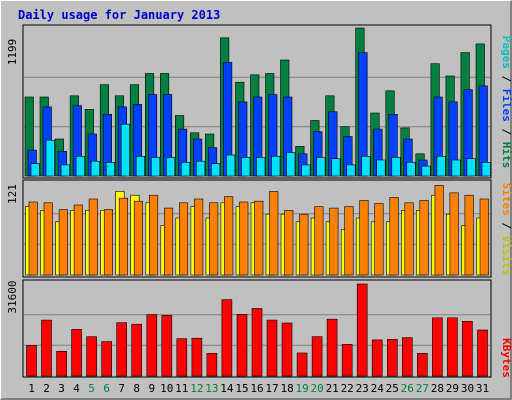 This screenshot has height=400, width=512. I want to click on chart-title: Daily usage for January 2013, so click(119, 15).